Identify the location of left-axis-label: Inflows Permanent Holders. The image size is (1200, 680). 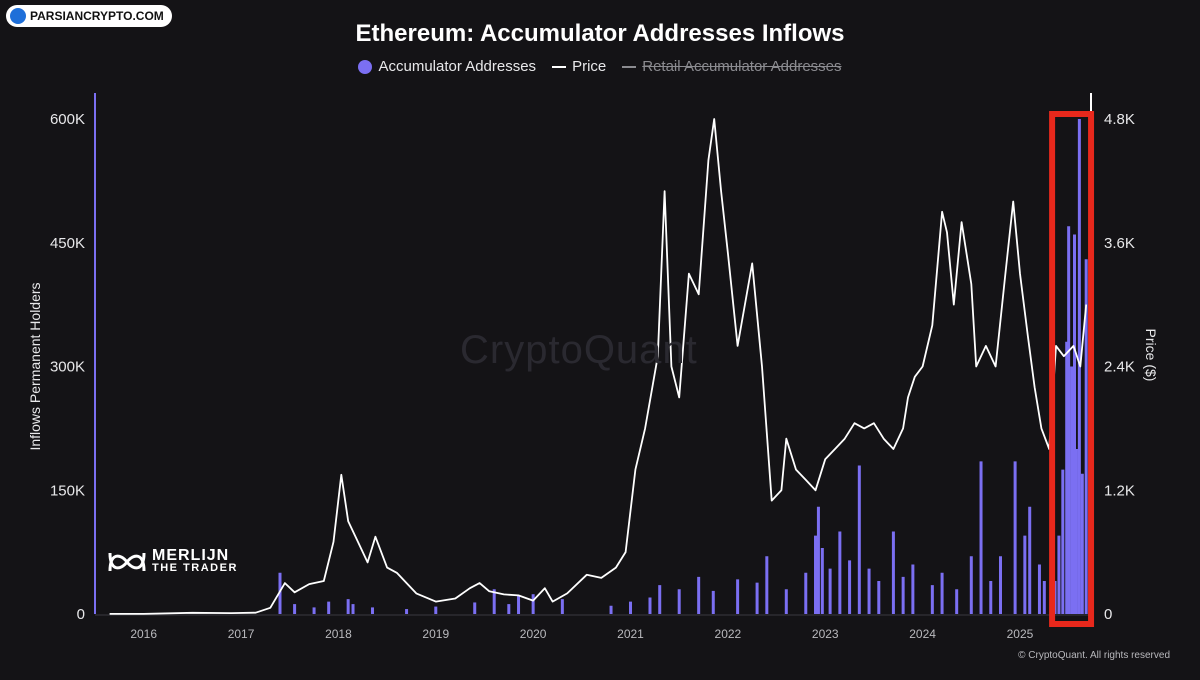
(35, 366).